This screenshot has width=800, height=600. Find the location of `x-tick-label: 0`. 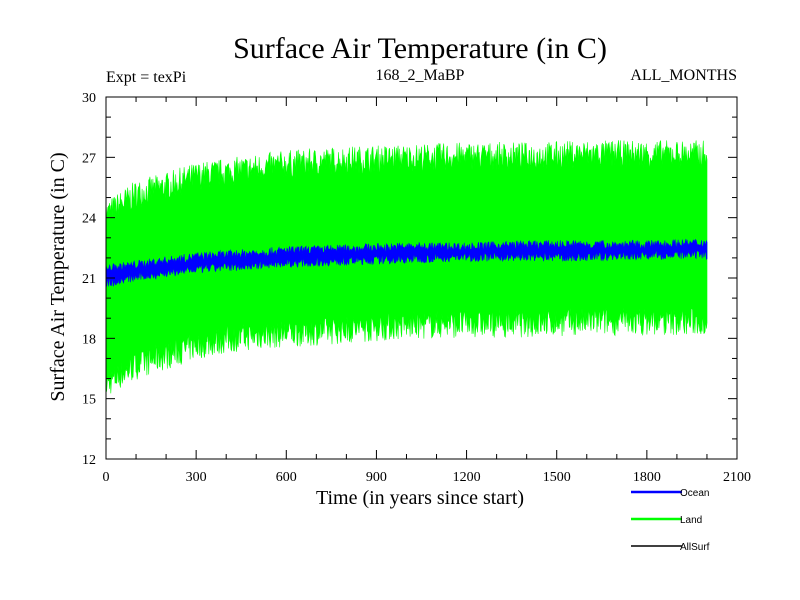

x-tick-label: 0 is located at coordinates (106, 477).